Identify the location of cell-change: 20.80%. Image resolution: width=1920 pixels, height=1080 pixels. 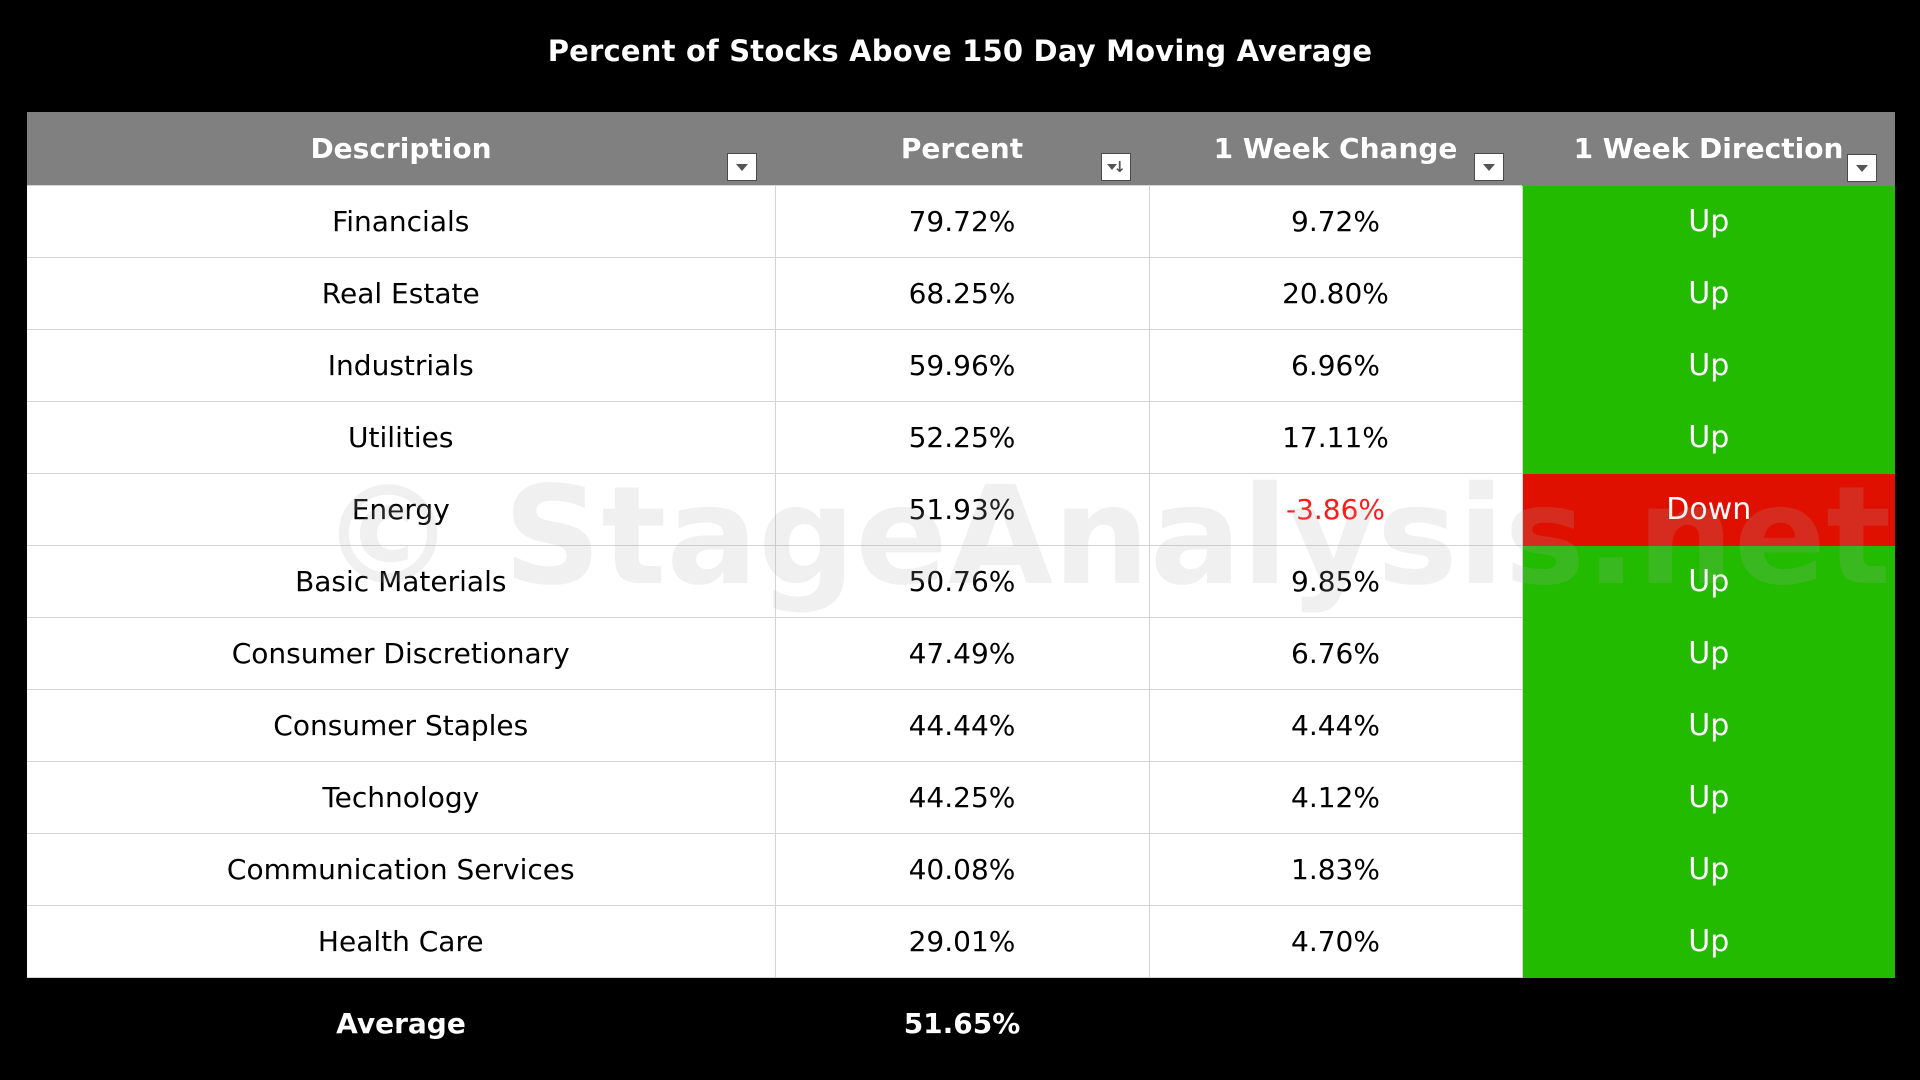
(1336, 293).